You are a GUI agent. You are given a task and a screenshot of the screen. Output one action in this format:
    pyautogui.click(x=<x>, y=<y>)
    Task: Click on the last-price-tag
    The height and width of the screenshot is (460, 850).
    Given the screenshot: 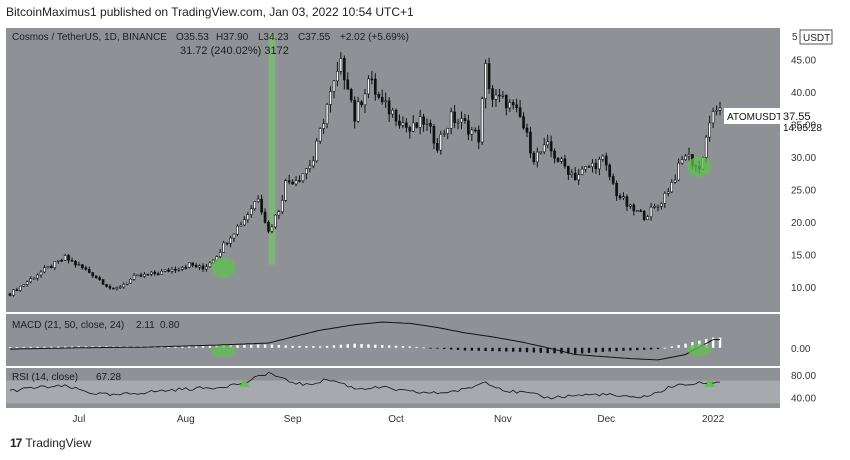 What is the action you would take?
    pyautogui.click(x=752, y=116)
    